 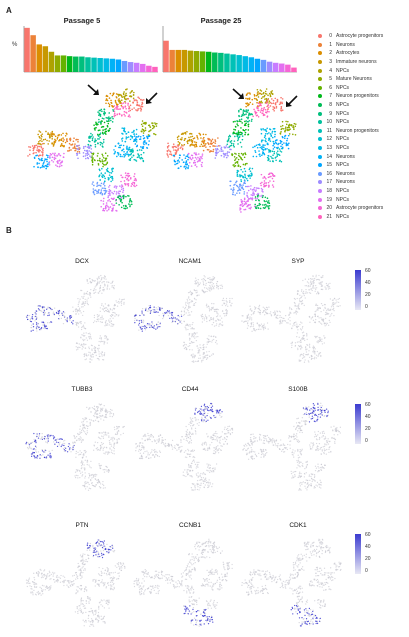 What do you see at coordinates (185, 320) in the screenshot?
I see `feature-plot-ncam1` at bounding box center [185, 320].